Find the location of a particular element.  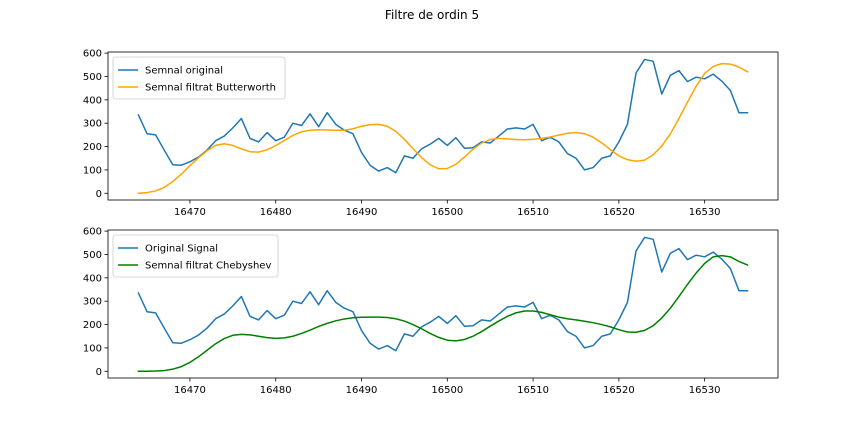

figure-title: Filtre de ordin 5 is located at coordinates (432, 15).